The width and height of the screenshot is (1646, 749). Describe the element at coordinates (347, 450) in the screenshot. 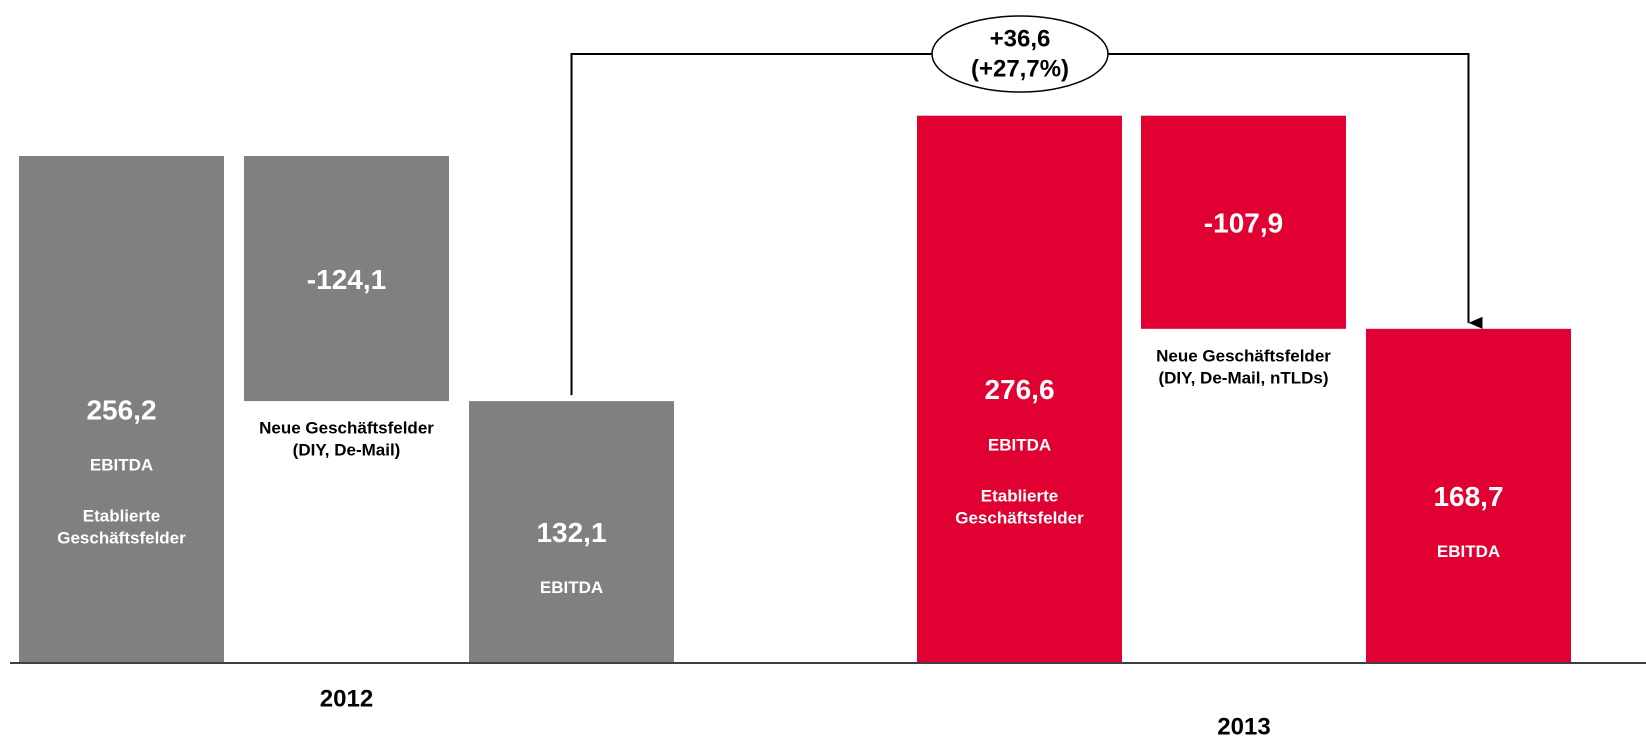

I see `bar-label: (DIY, De-Mail)` at that location.